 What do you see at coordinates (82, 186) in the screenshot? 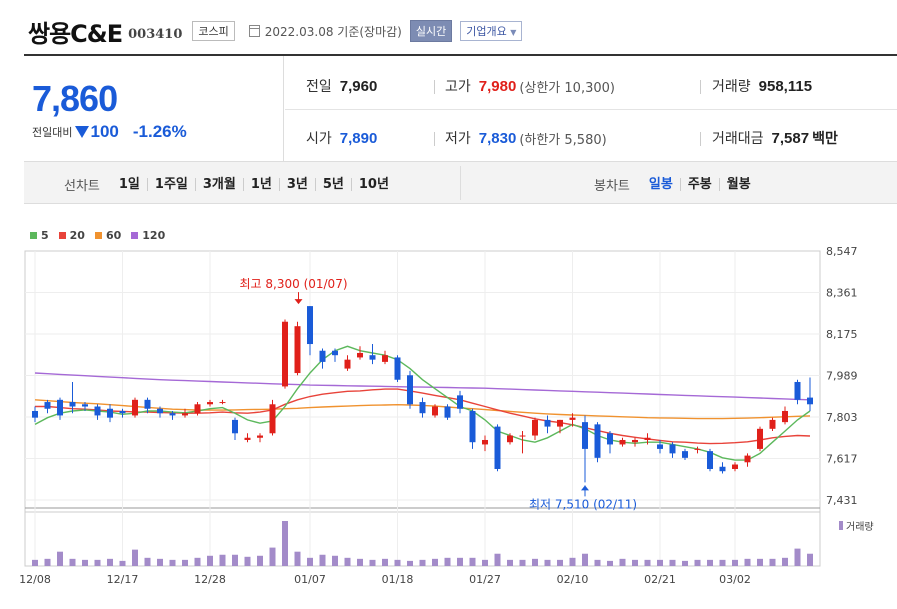
I see `line-chart-label: 선차트` at bounding box center [82, 186].